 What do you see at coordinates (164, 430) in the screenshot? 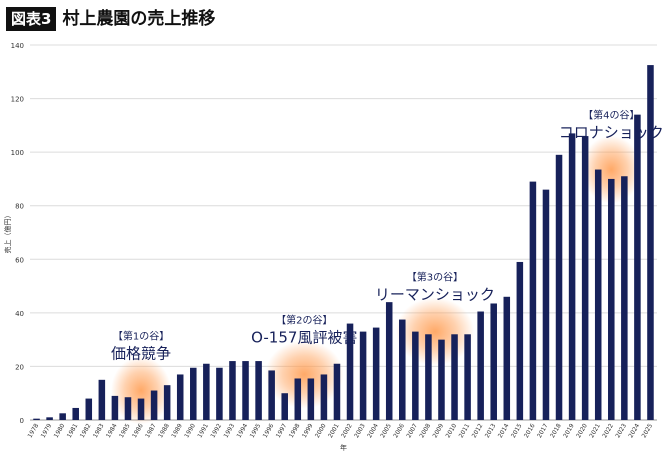
I see `x-tick-label: 1988` at bounding box center [164, 430].